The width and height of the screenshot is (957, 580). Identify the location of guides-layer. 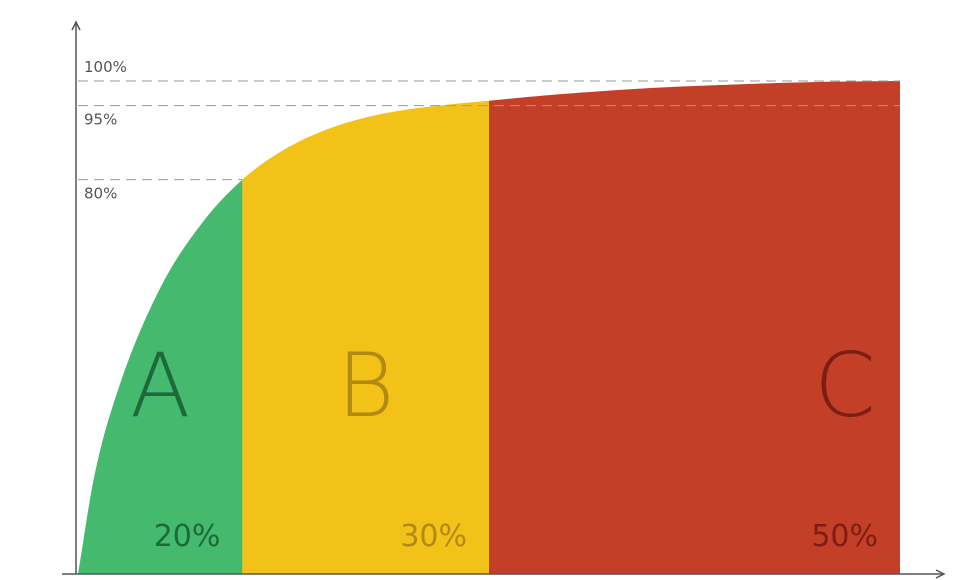
(489, 130).